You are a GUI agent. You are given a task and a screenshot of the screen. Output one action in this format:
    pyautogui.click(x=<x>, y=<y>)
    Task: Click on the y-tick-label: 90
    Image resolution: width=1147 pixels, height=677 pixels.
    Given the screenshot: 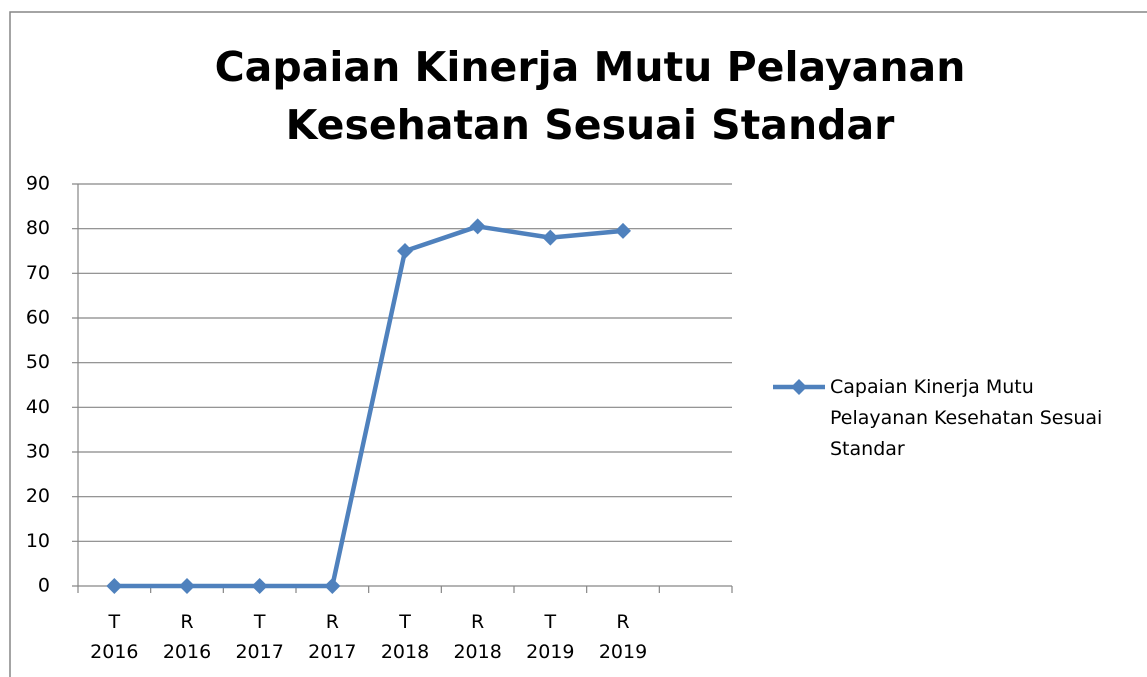 What is the action you would take?
    pyautogui.click(x=38, y=184)
    